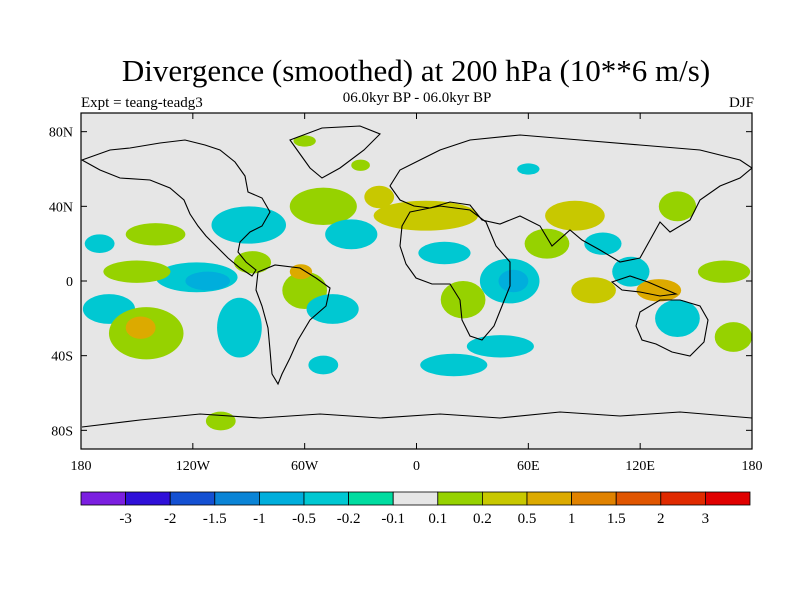 The height and width of the screenshot is (605, 800). I want to click on coastline-africa, so click(455, 273).